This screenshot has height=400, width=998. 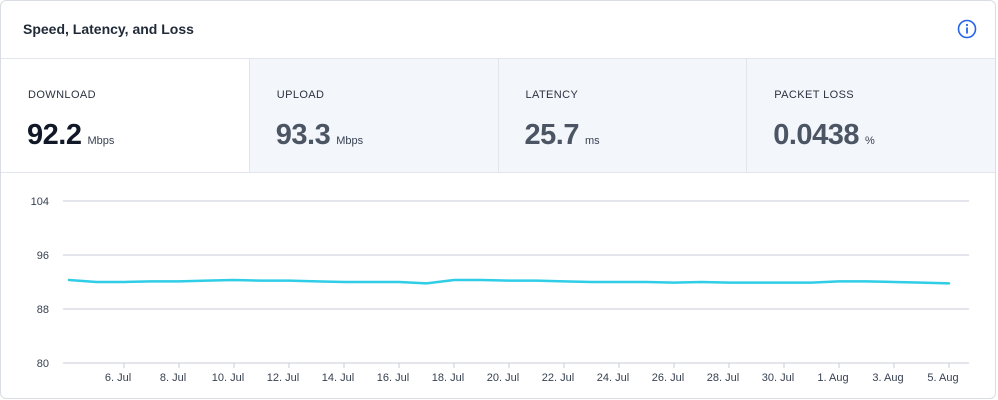 What do you see at coordinates (942, 378) in the screenshot?
I see `x-tick-label: 5. Aug` at bounding box center [942, 378].